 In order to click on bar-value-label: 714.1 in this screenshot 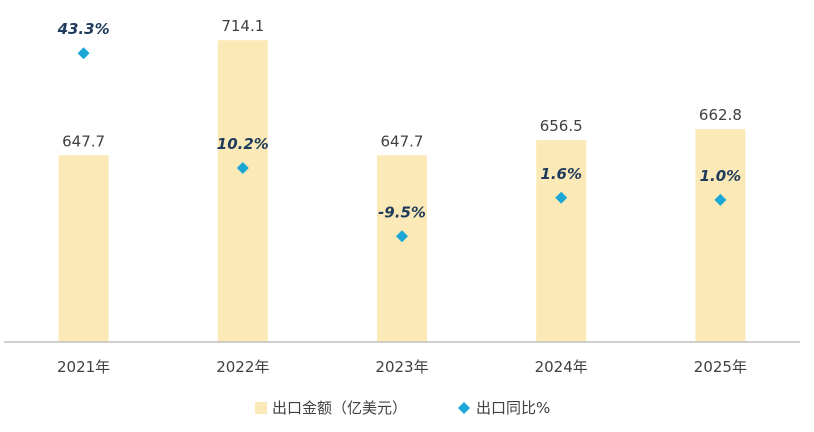, I will do `click(242, 26)`.